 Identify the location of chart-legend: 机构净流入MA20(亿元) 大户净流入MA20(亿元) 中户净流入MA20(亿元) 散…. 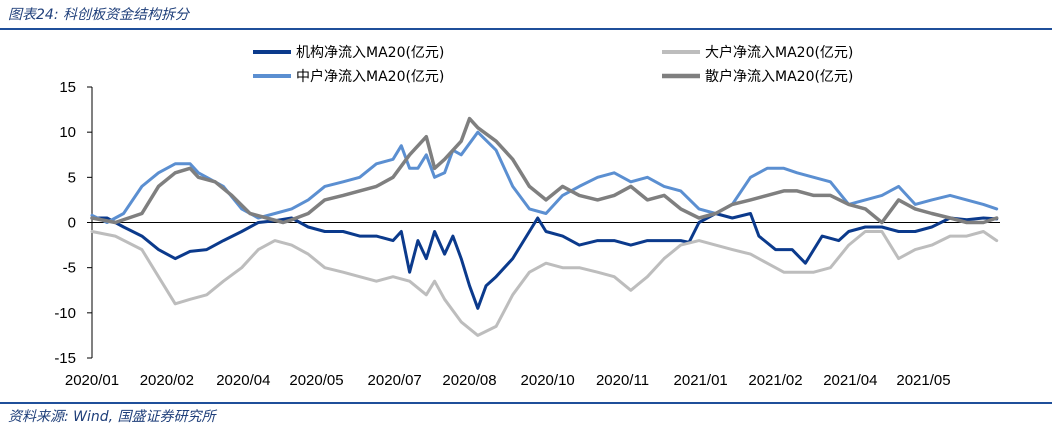
(553, 64).